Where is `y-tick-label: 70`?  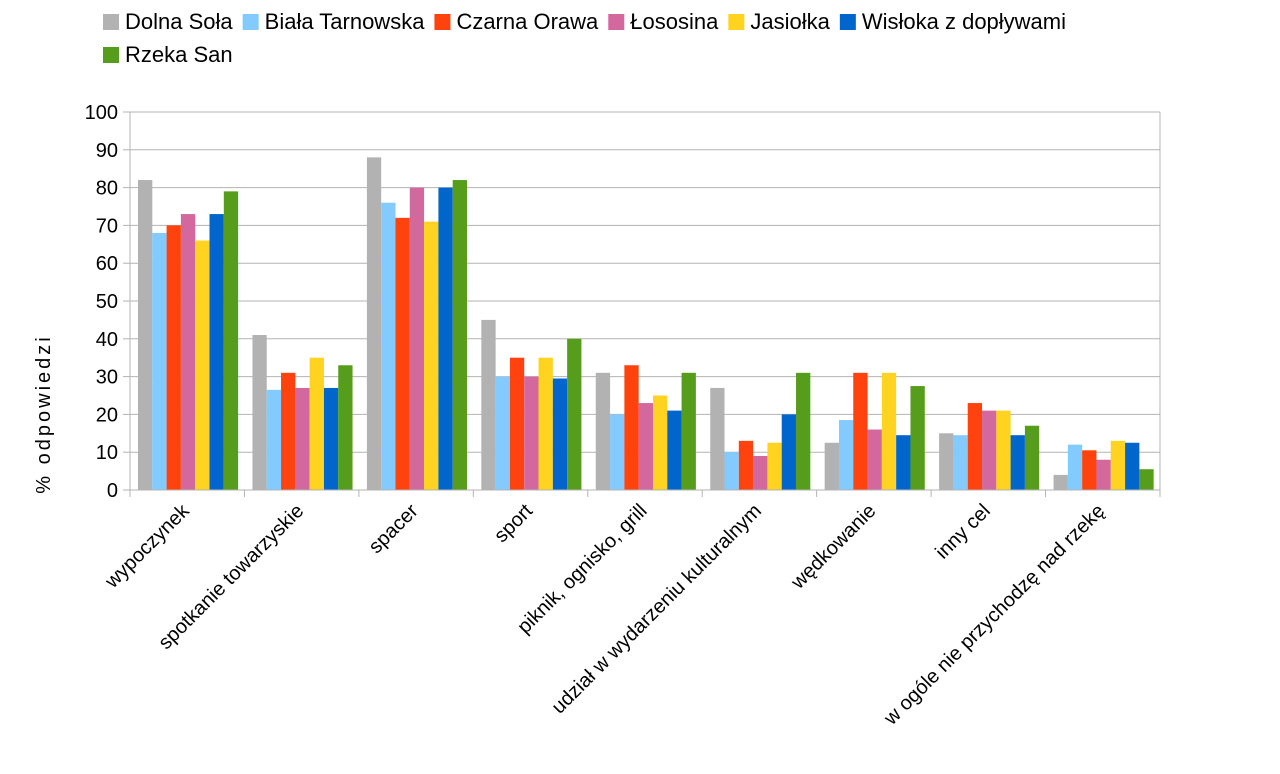 y-tick-label: 70 is located at coordinates (107, 226).